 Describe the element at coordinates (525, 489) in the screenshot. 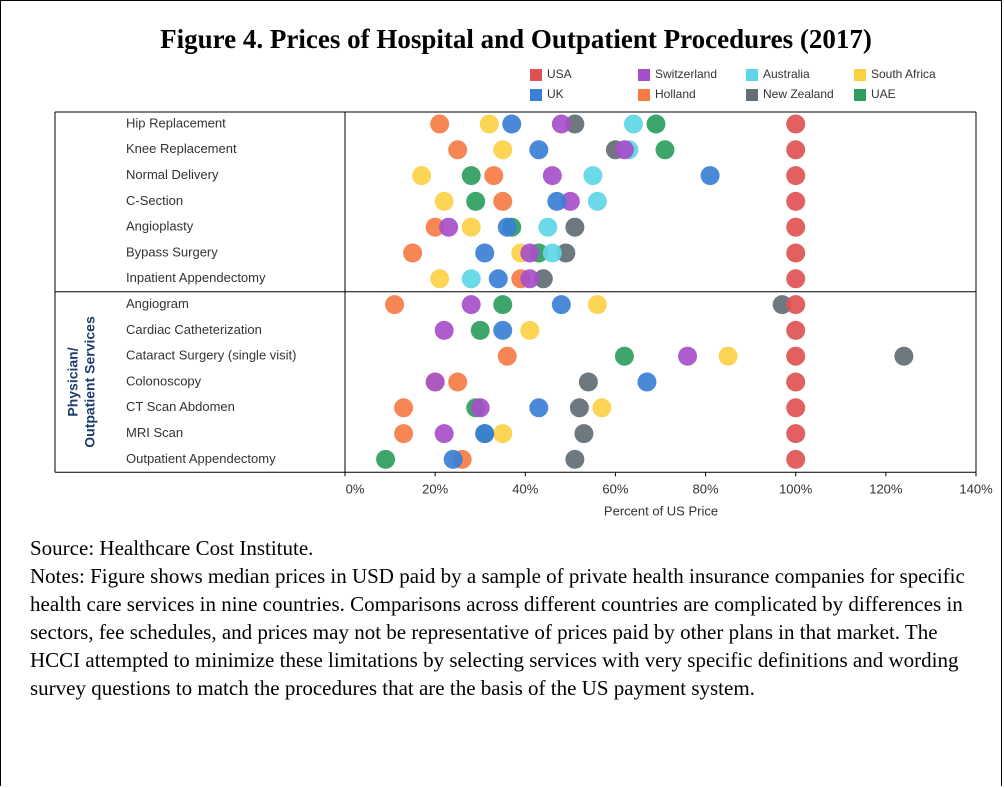

I see `x-tick-label: 40%` at that location.